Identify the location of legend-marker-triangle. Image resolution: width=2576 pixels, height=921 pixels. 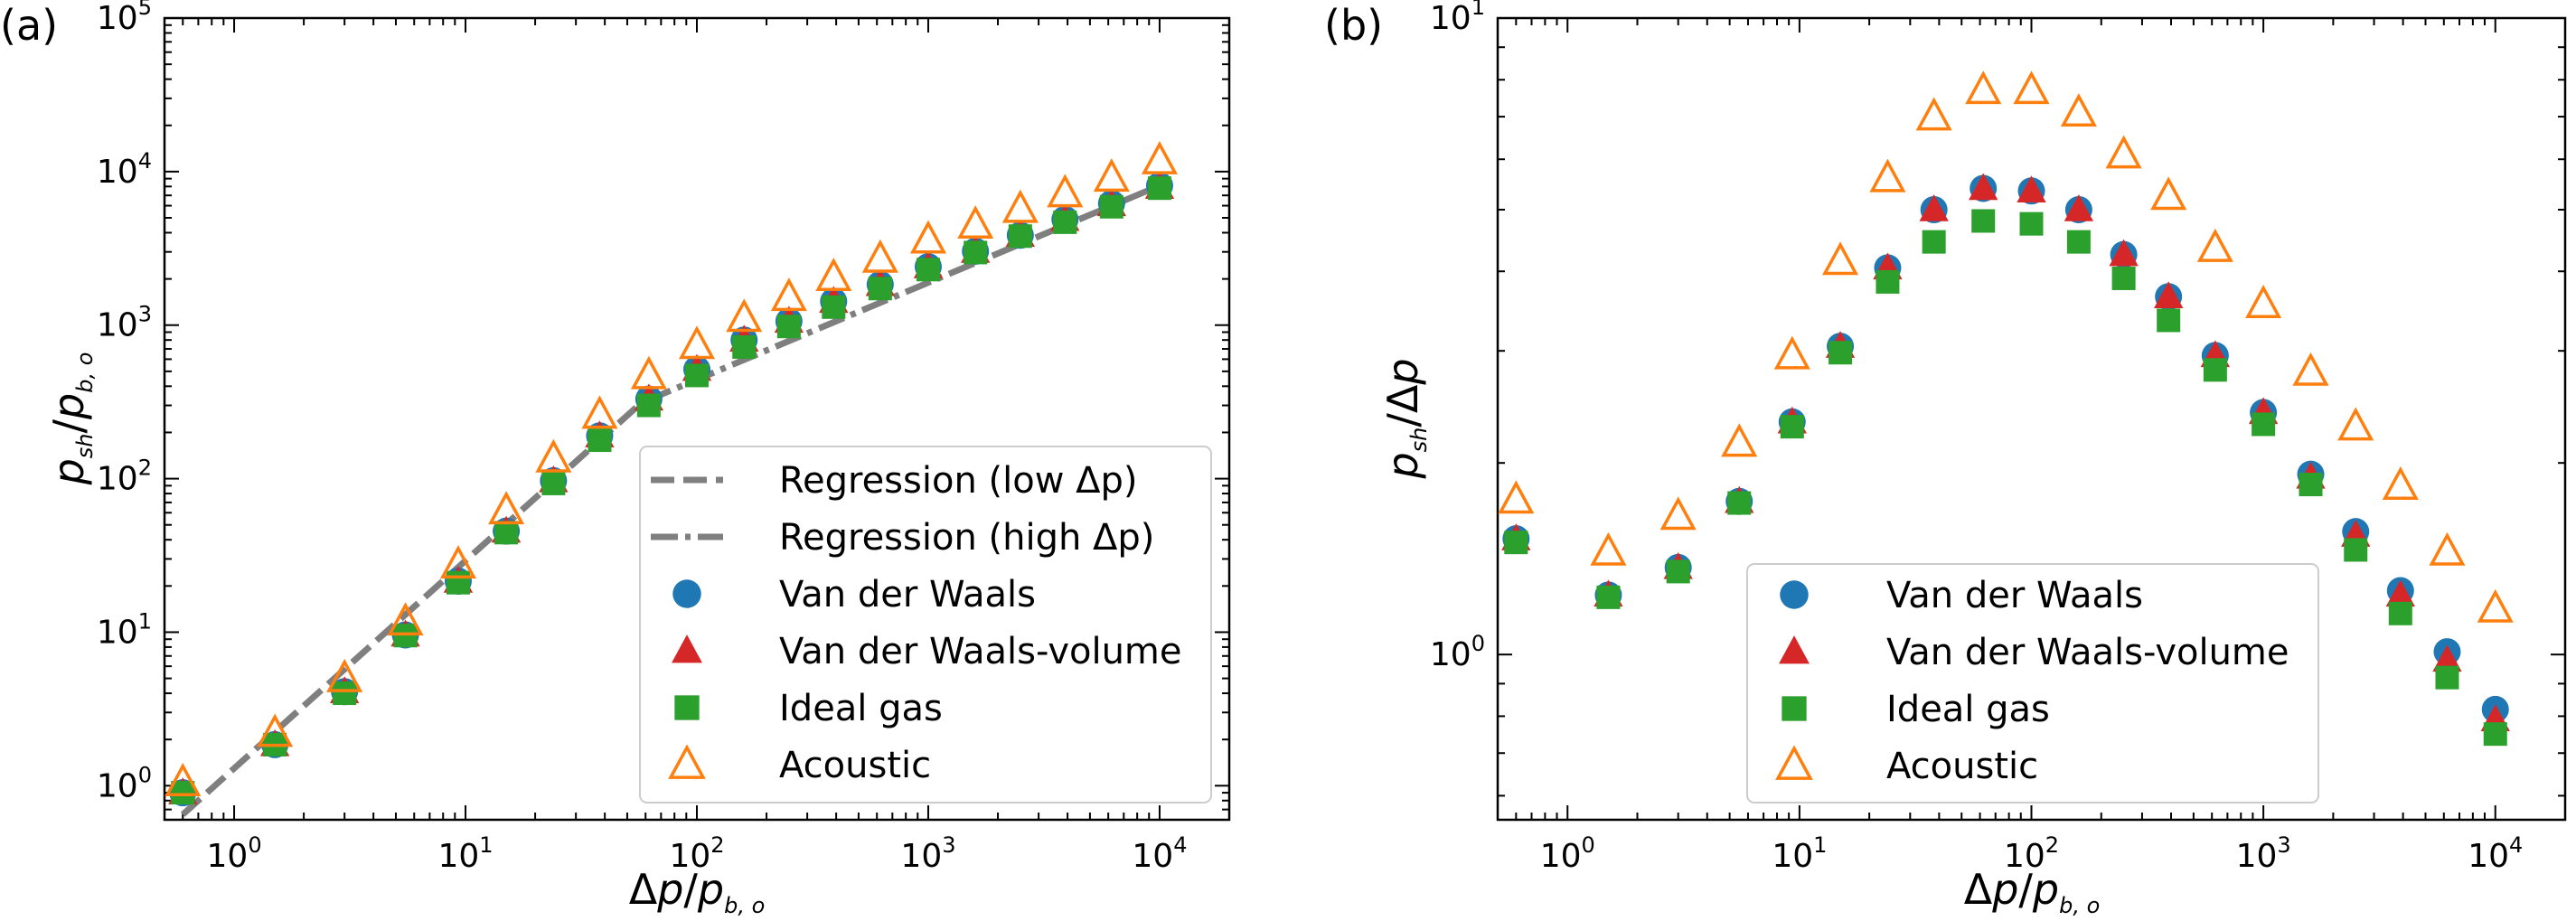
(687, 649).